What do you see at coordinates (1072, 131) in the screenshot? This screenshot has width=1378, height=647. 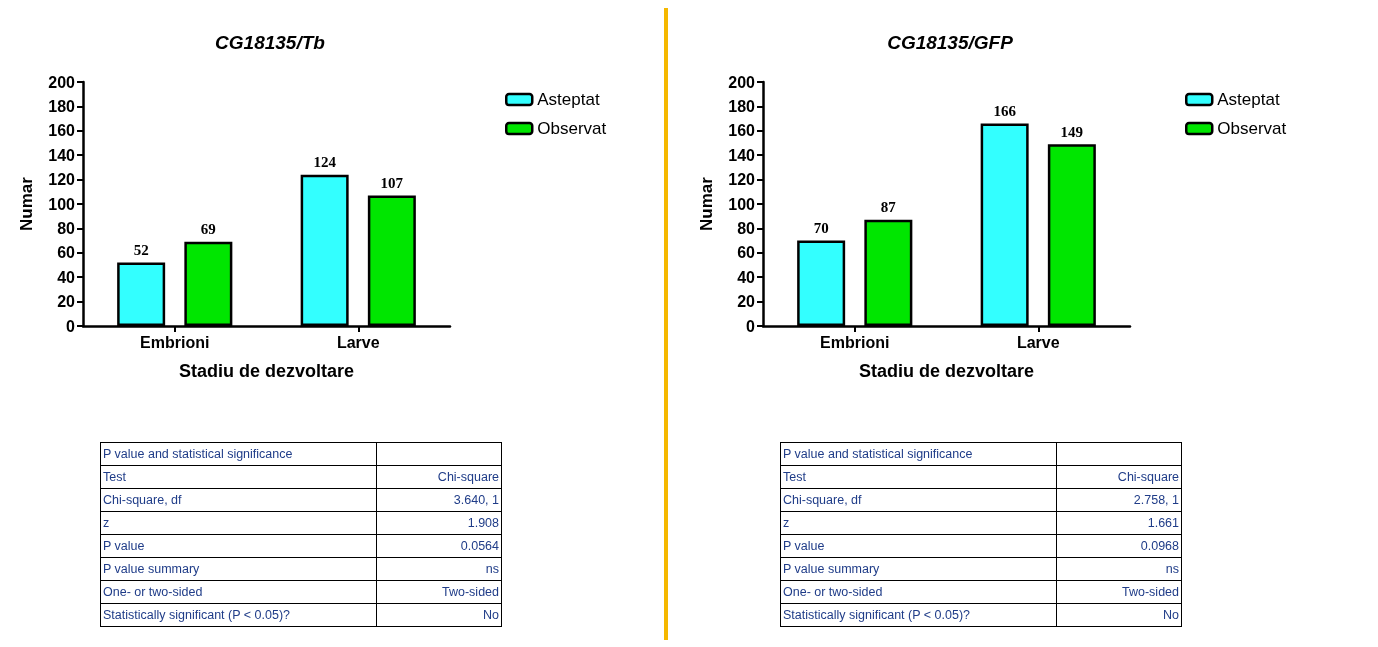 I see `data-label: 149` at bounding box center [1072, 131].